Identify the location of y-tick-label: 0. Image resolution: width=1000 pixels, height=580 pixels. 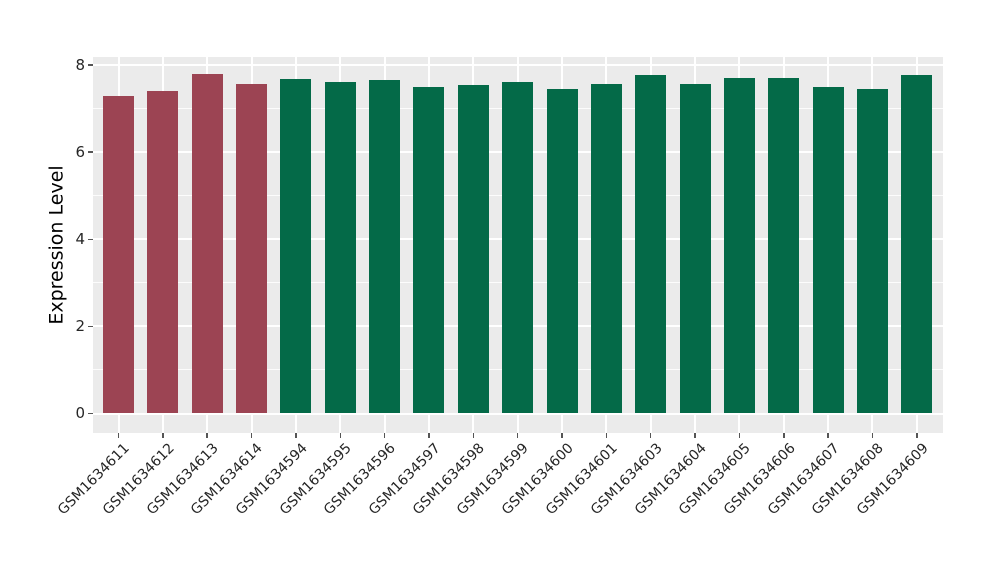
(80, 413).